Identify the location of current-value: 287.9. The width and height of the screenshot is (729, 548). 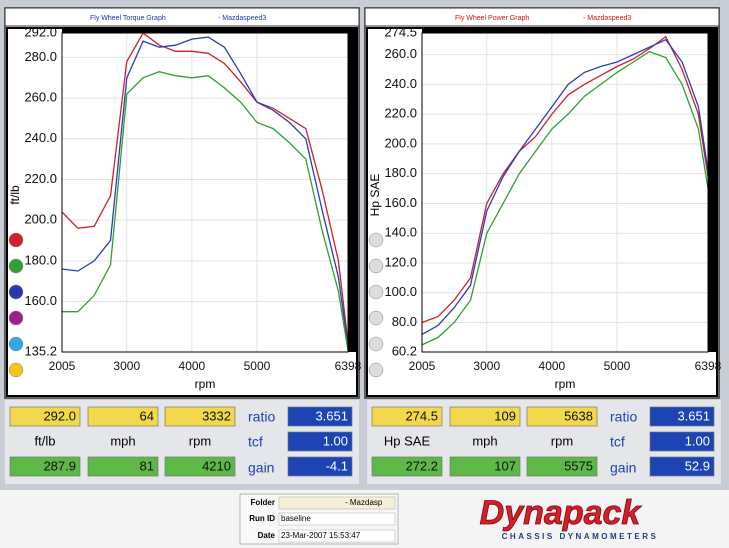
(59, 465).